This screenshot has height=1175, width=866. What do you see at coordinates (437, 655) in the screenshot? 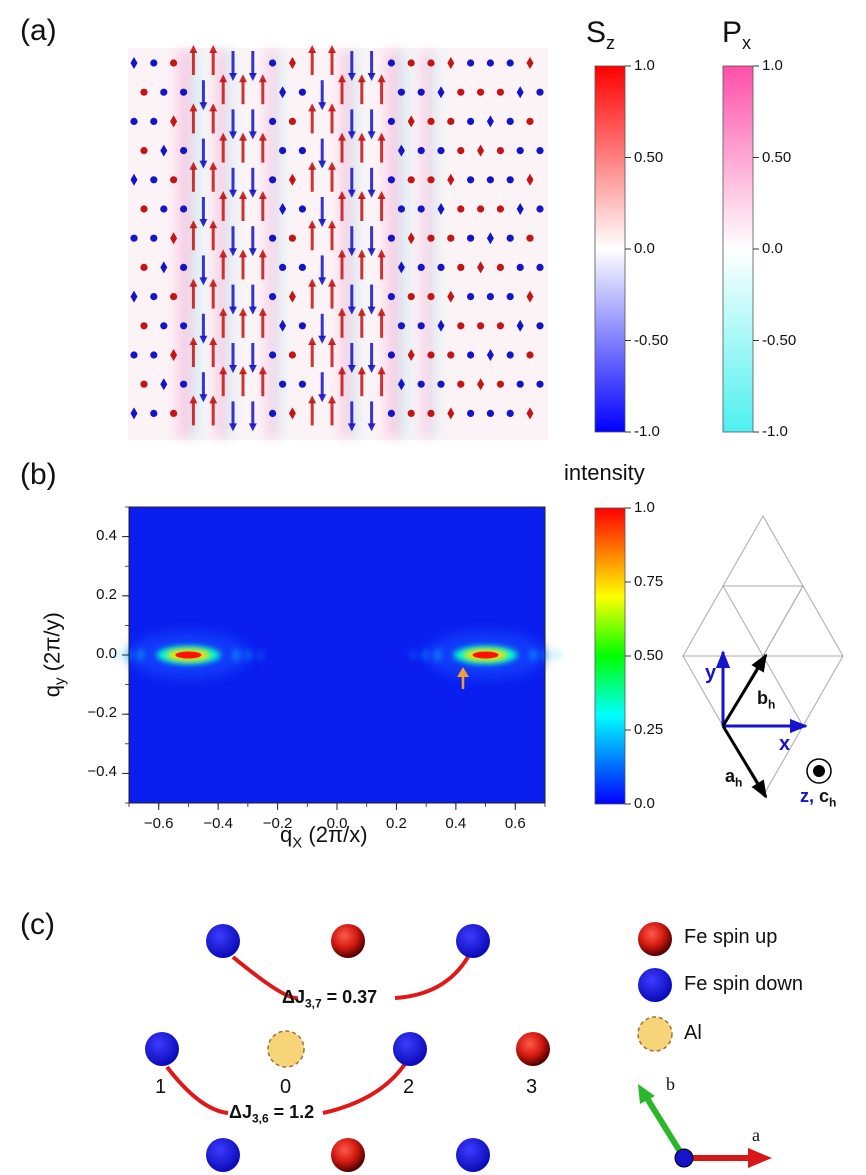
I see `peak-ripple` at bounding box center [437, 655].